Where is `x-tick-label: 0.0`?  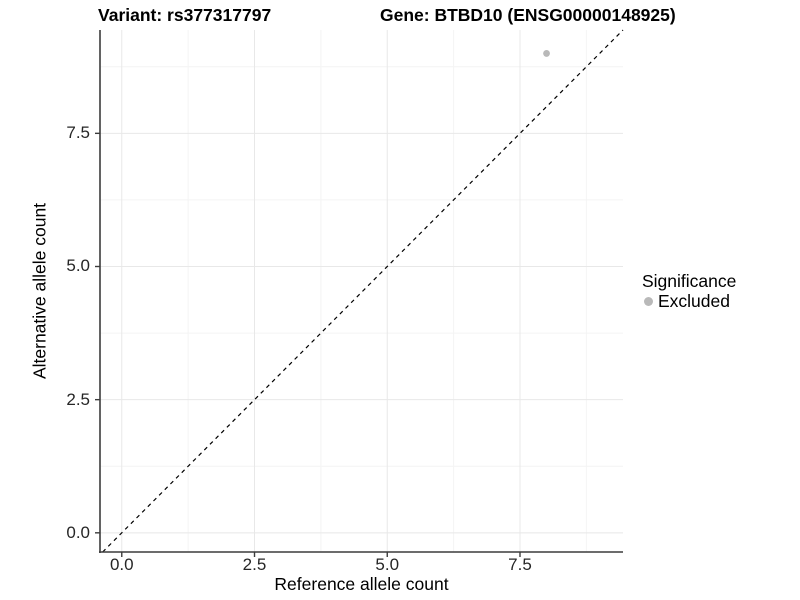
x-tick-label: 0.0 is located at coordinates (121, 564).